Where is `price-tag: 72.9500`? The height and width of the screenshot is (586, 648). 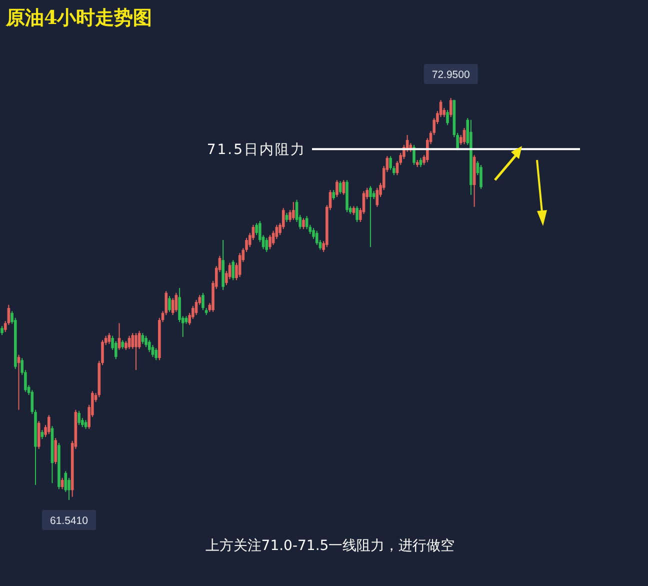 price-tag: 72.9500 is located at coordinates (451, 74).